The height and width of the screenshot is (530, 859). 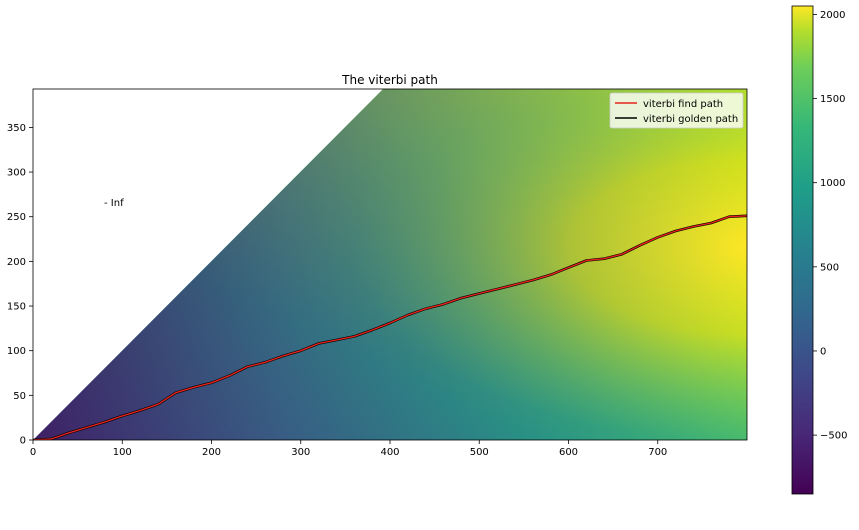 I want to click on y-tick-label: 200, so click(x=16, y=262).